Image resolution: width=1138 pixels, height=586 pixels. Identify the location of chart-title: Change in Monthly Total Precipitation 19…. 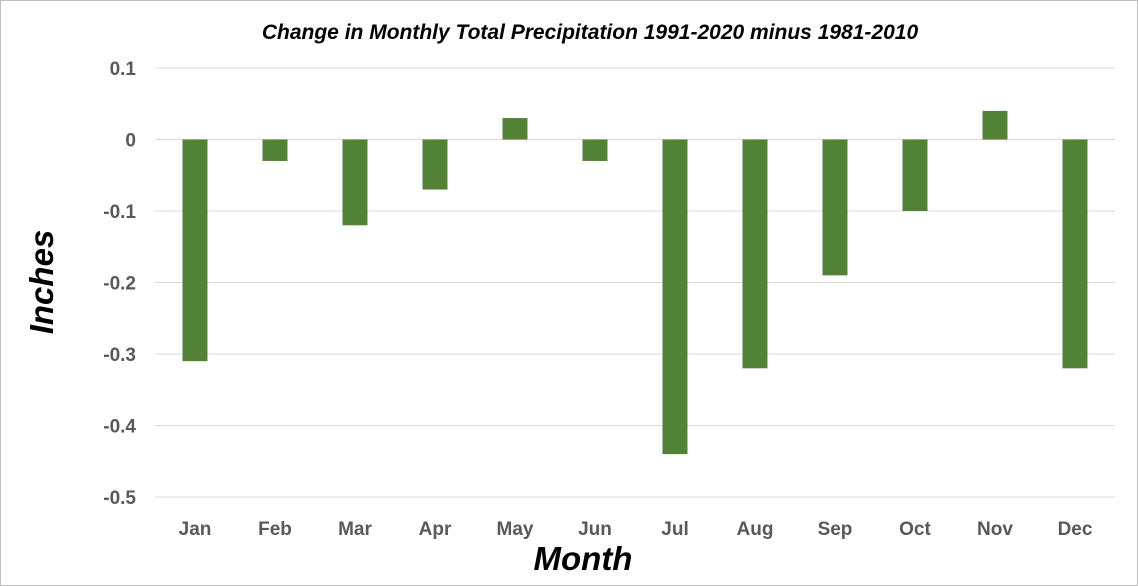
(590, 32).